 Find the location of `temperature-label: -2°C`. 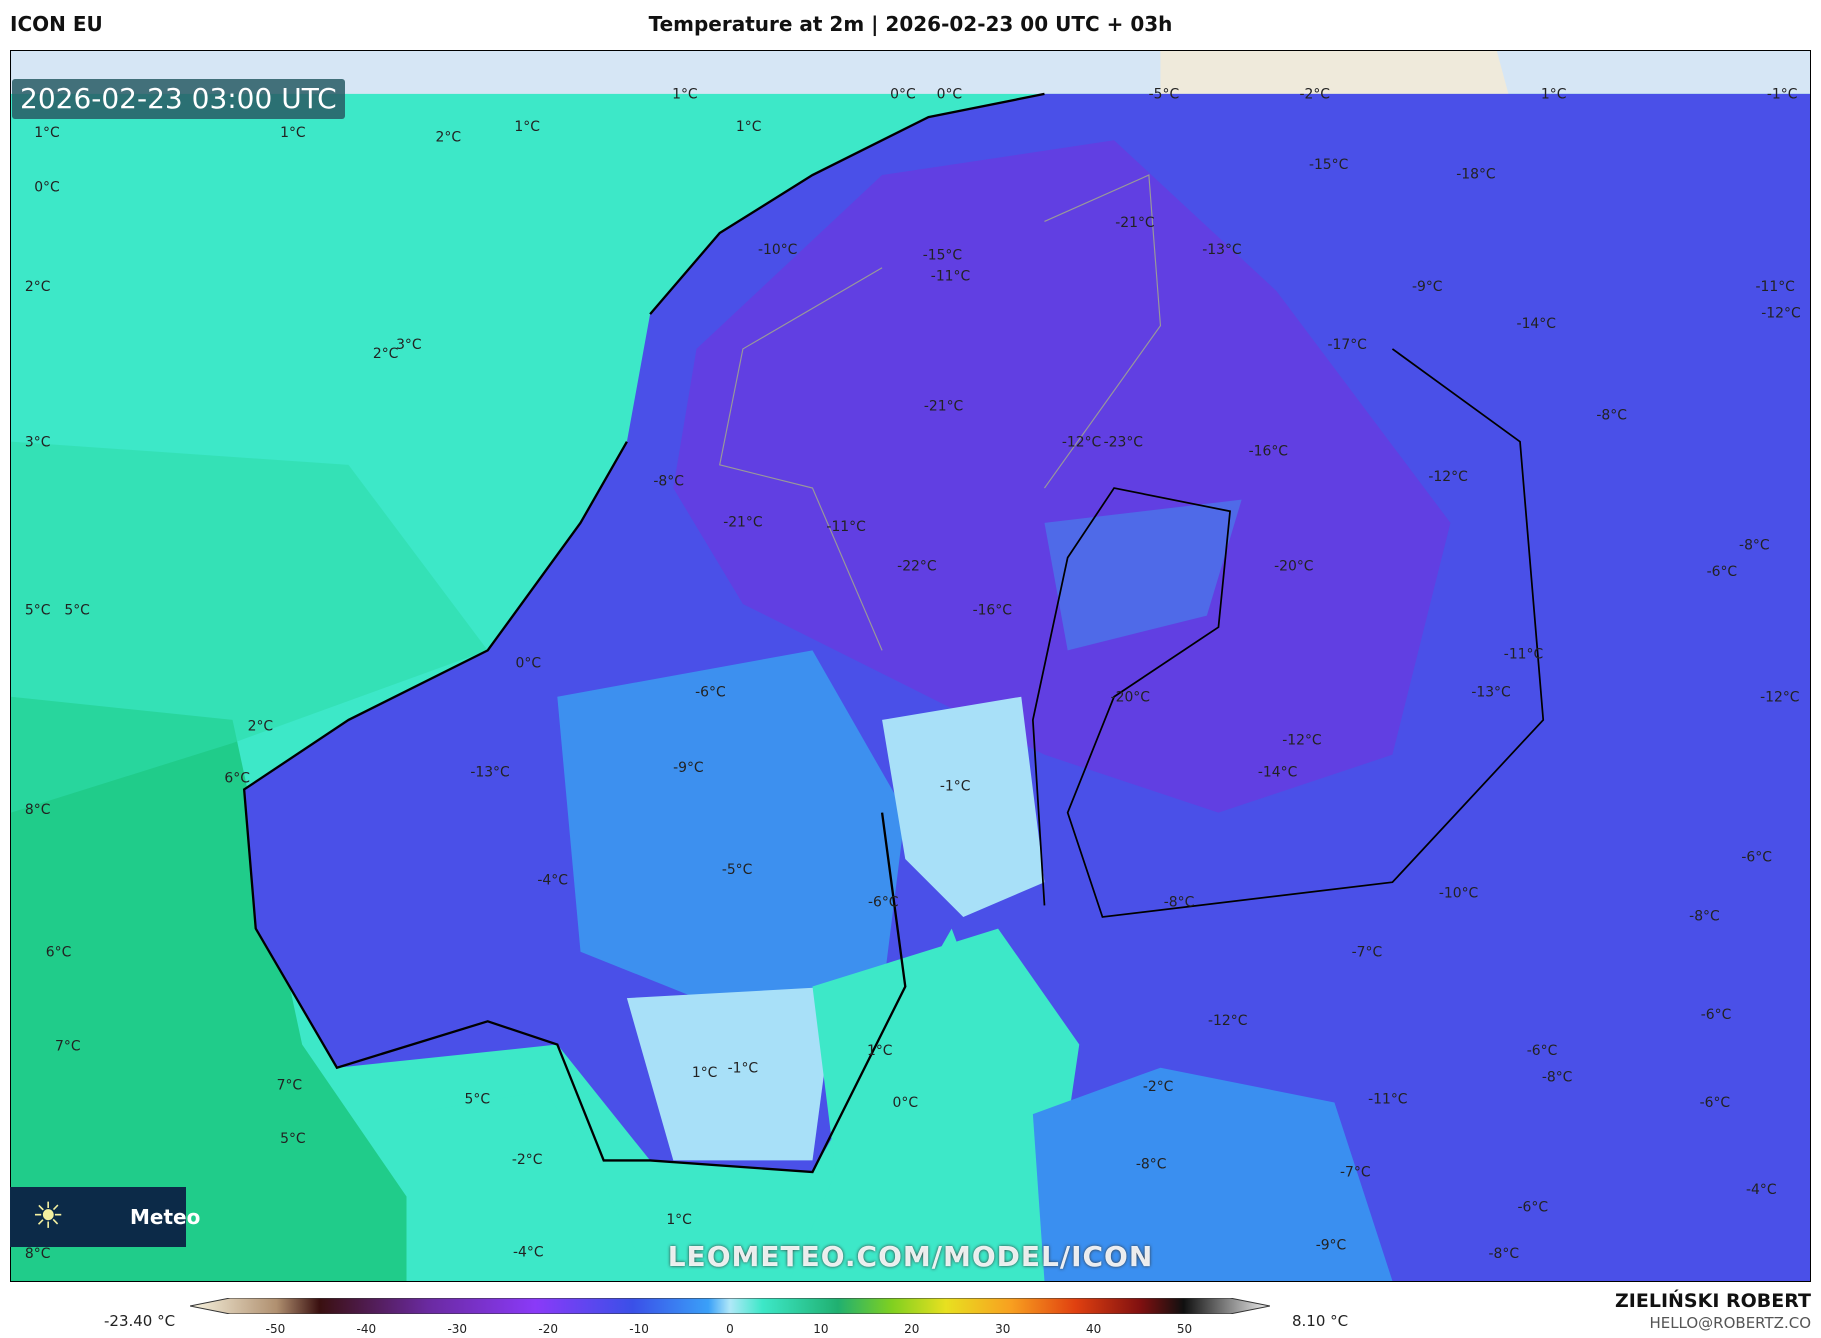

temperature-label: -2°C is located at coordinates (1314, 95).